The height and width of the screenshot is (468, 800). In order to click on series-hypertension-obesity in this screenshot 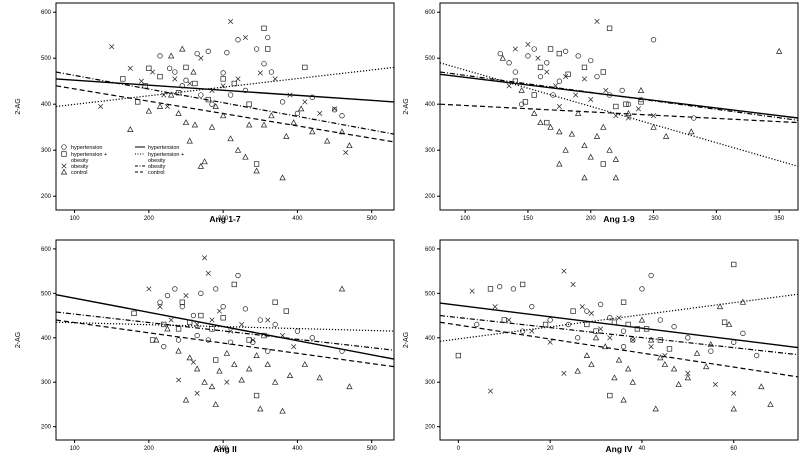, I will do `click(578, 96)`.